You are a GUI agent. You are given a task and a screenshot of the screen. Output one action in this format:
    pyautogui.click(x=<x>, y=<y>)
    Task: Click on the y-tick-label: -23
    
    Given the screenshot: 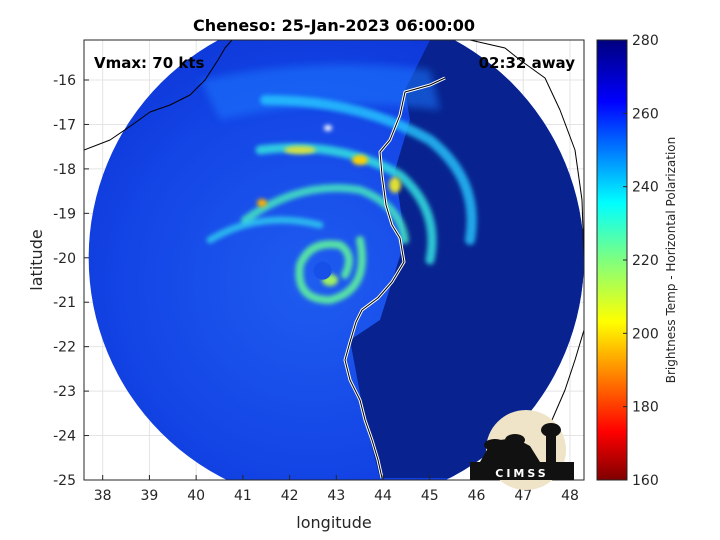 What is the action you would take?
    pyautogui.click(x=64, y=392)
    